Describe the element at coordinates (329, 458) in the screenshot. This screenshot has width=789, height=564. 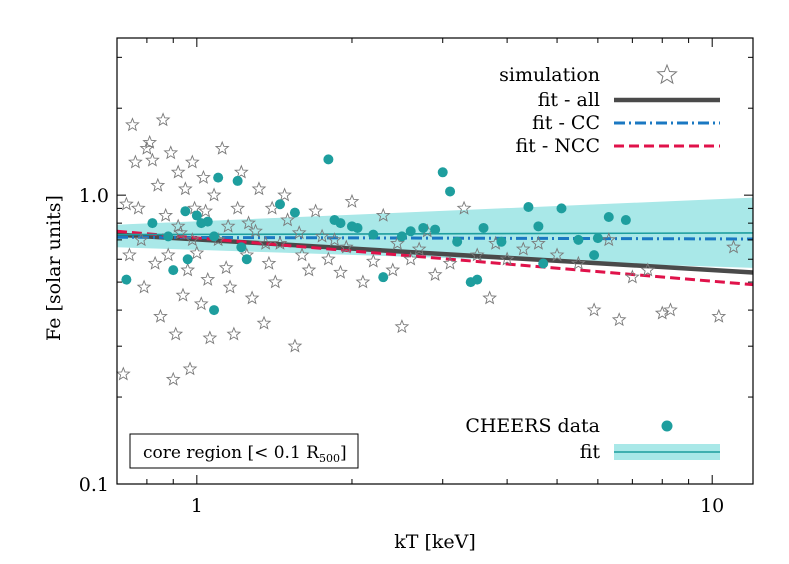
I see `annotation-subscript: 500` at that location.